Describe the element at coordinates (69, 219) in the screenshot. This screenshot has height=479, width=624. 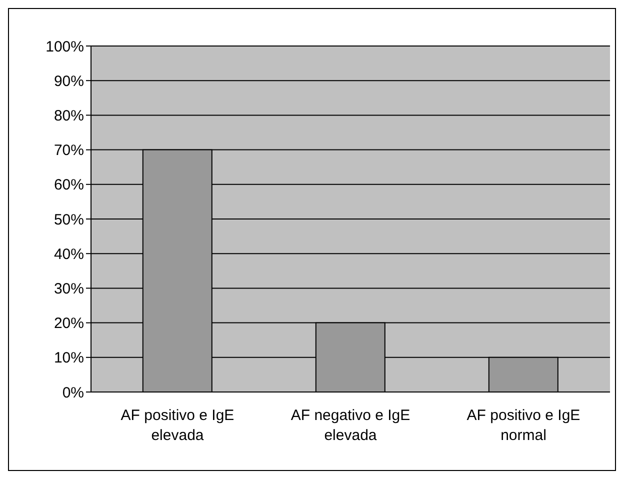
I see `y-tick-label: 50%` at that location.